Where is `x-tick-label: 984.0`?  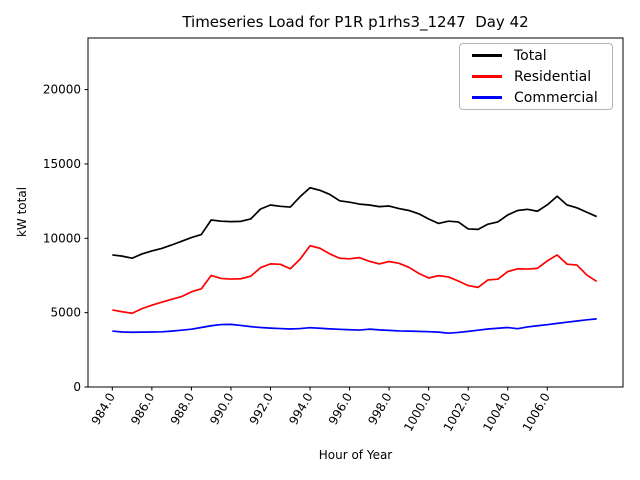
x-tick-label: 984.0 is located at coordinates (103, 409).